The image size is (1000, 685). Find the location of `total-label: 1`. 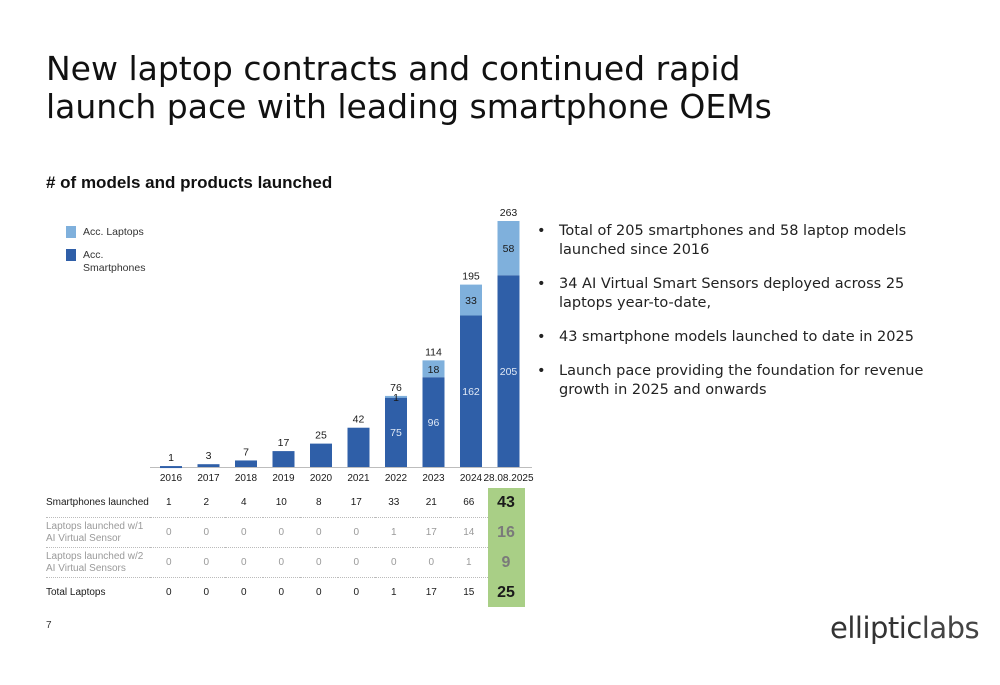

total-label: 1 is located at coordinates (171, 458).